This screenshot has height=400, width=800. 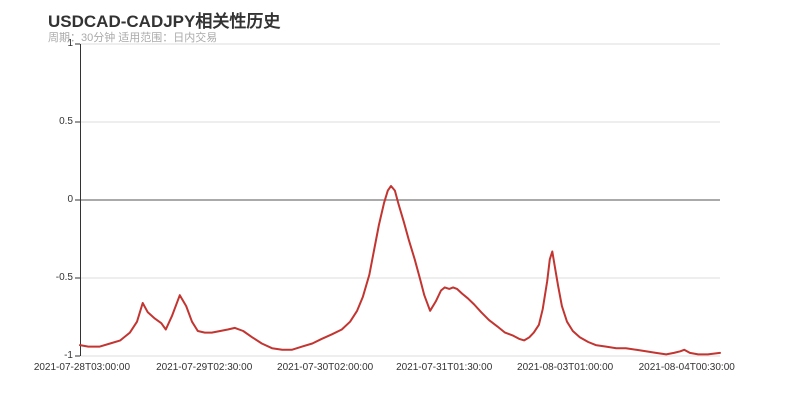 What do you see at coordinates (565, 367) in the screenshot?
I see `x-tick-label: 2021-08-03T01:00:00` at bounding box center [565, 367].